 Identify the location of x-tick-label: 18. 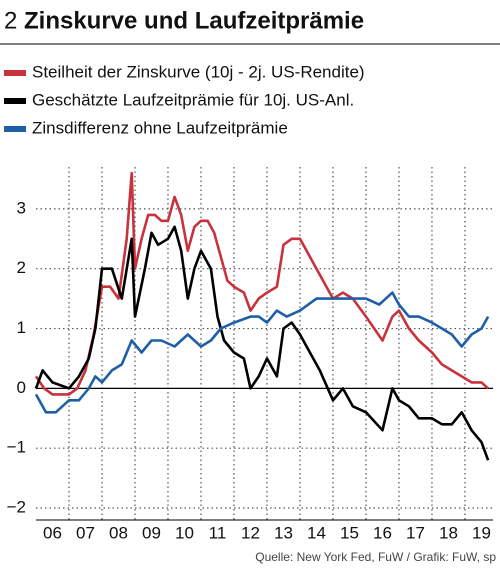
(448, 532).